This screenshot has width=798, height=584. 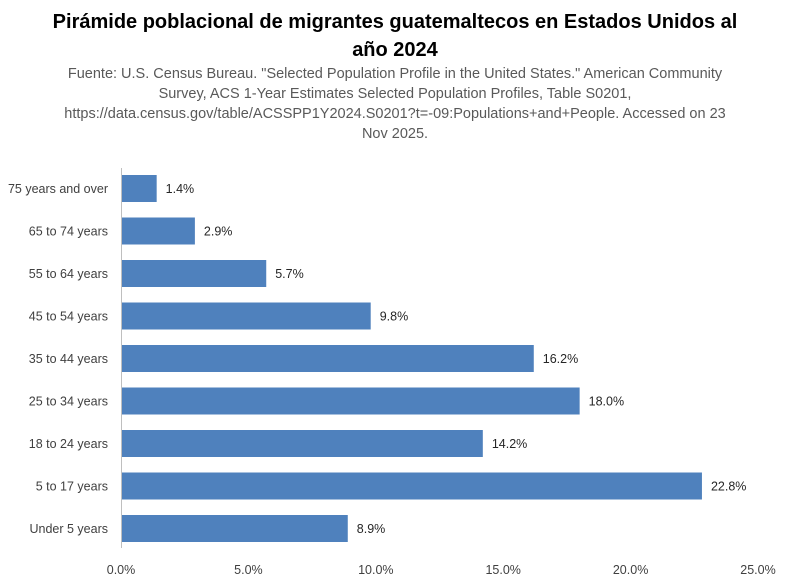 I want to click on x-axis-ticks: 0.0% 5.0% 10.0% 15.0% 20.0% 25.0%, so click(x=441, y=570).